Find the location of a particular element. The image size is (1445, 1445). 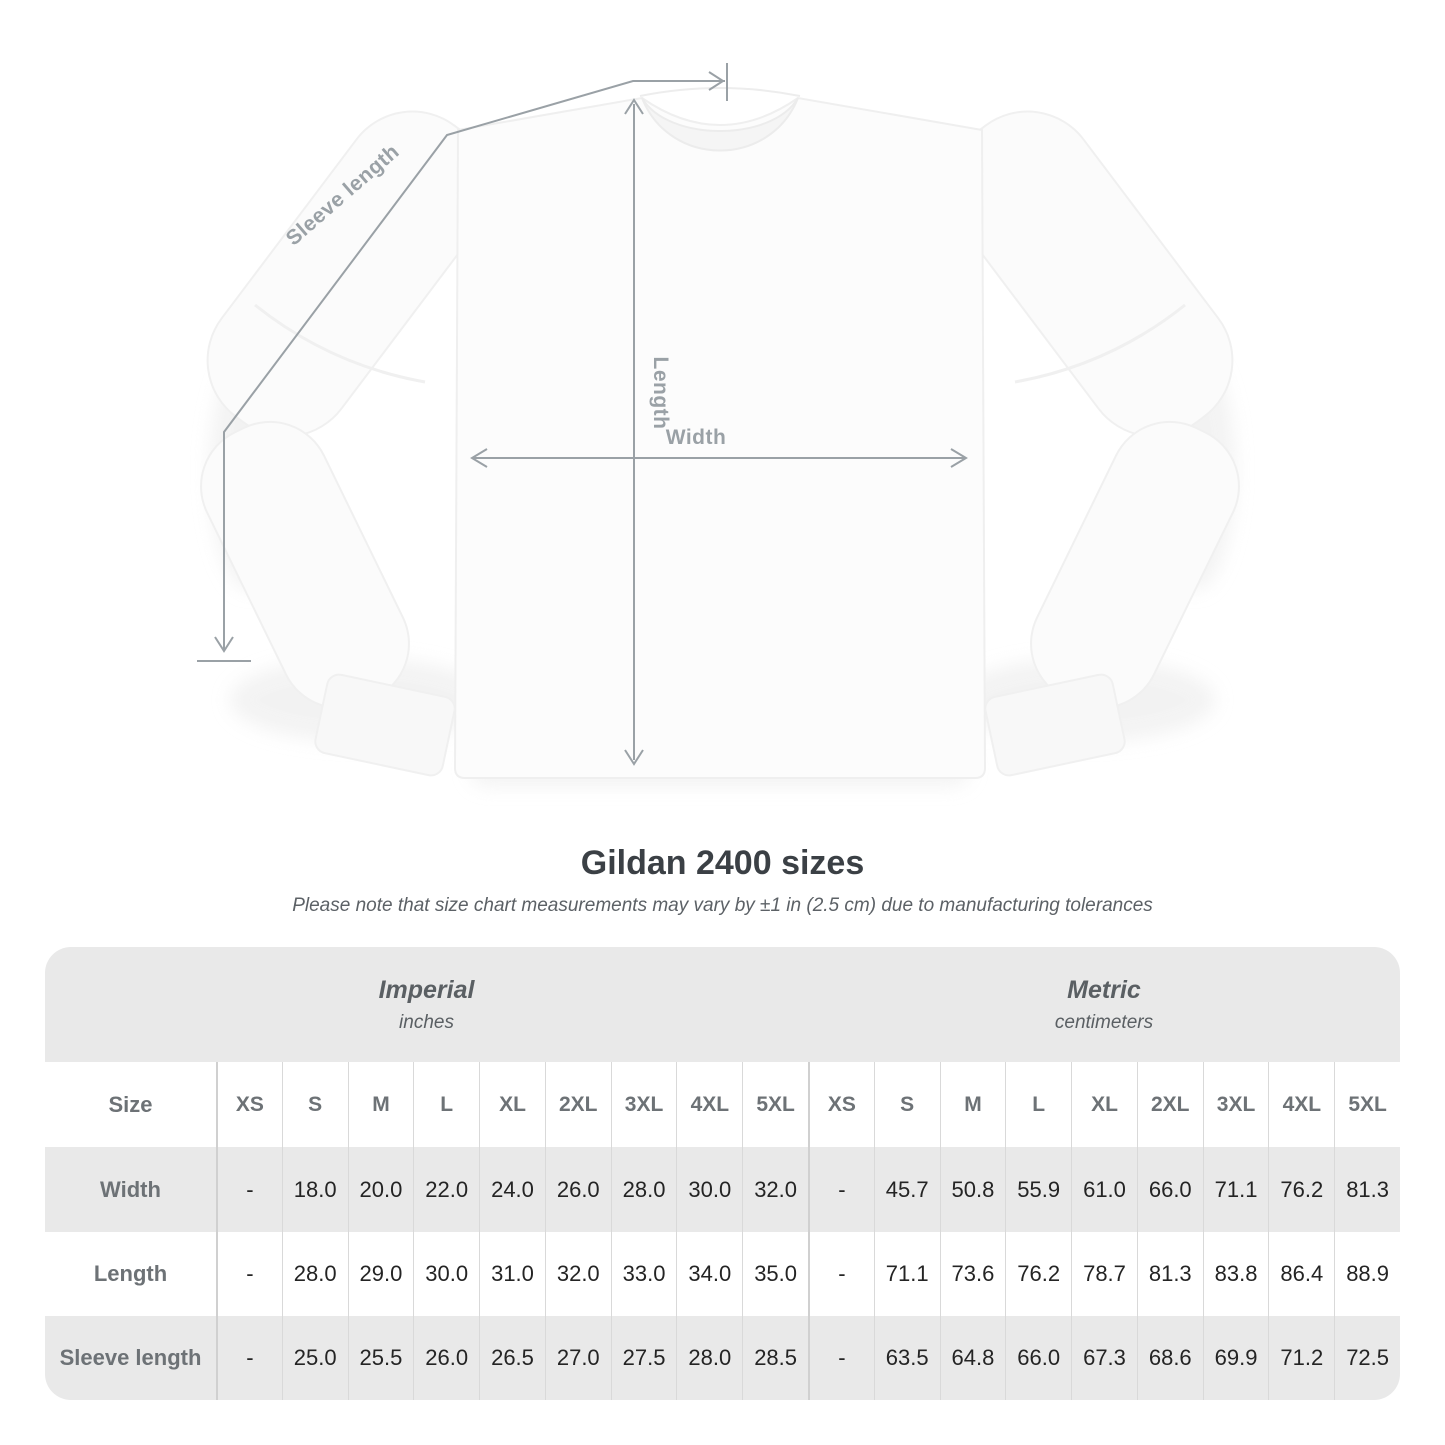

size-header-imperial-xs: XS is located at coordinates (249, 1104).